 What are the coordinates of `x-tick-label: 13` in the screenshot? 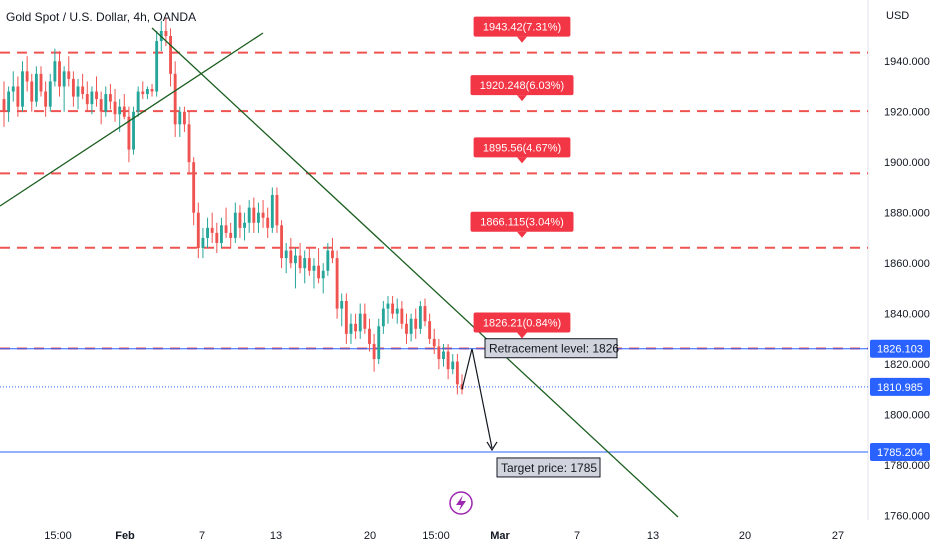 It's located at (276, 536).